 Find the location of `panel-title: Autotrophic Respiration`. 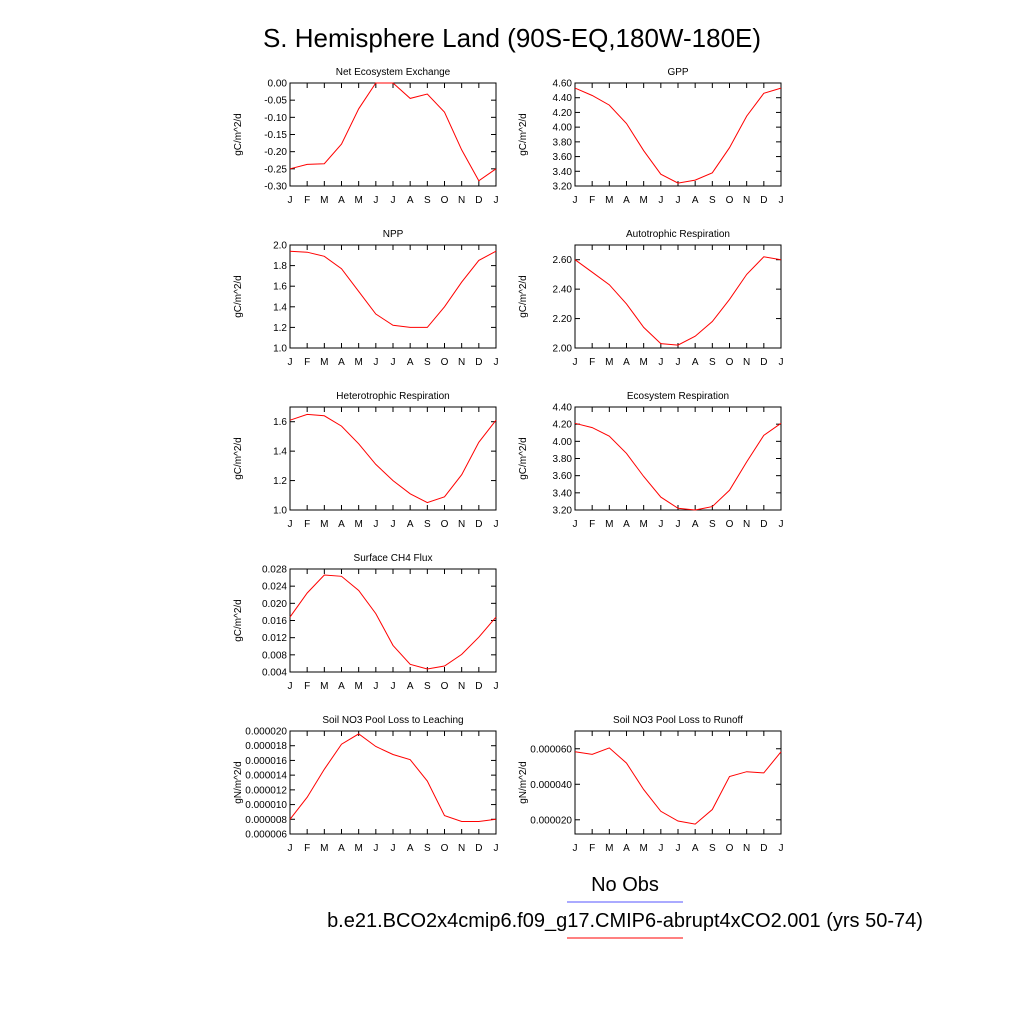

panel-title: Autotrophic Respiration is located at coordinates (678, 234).